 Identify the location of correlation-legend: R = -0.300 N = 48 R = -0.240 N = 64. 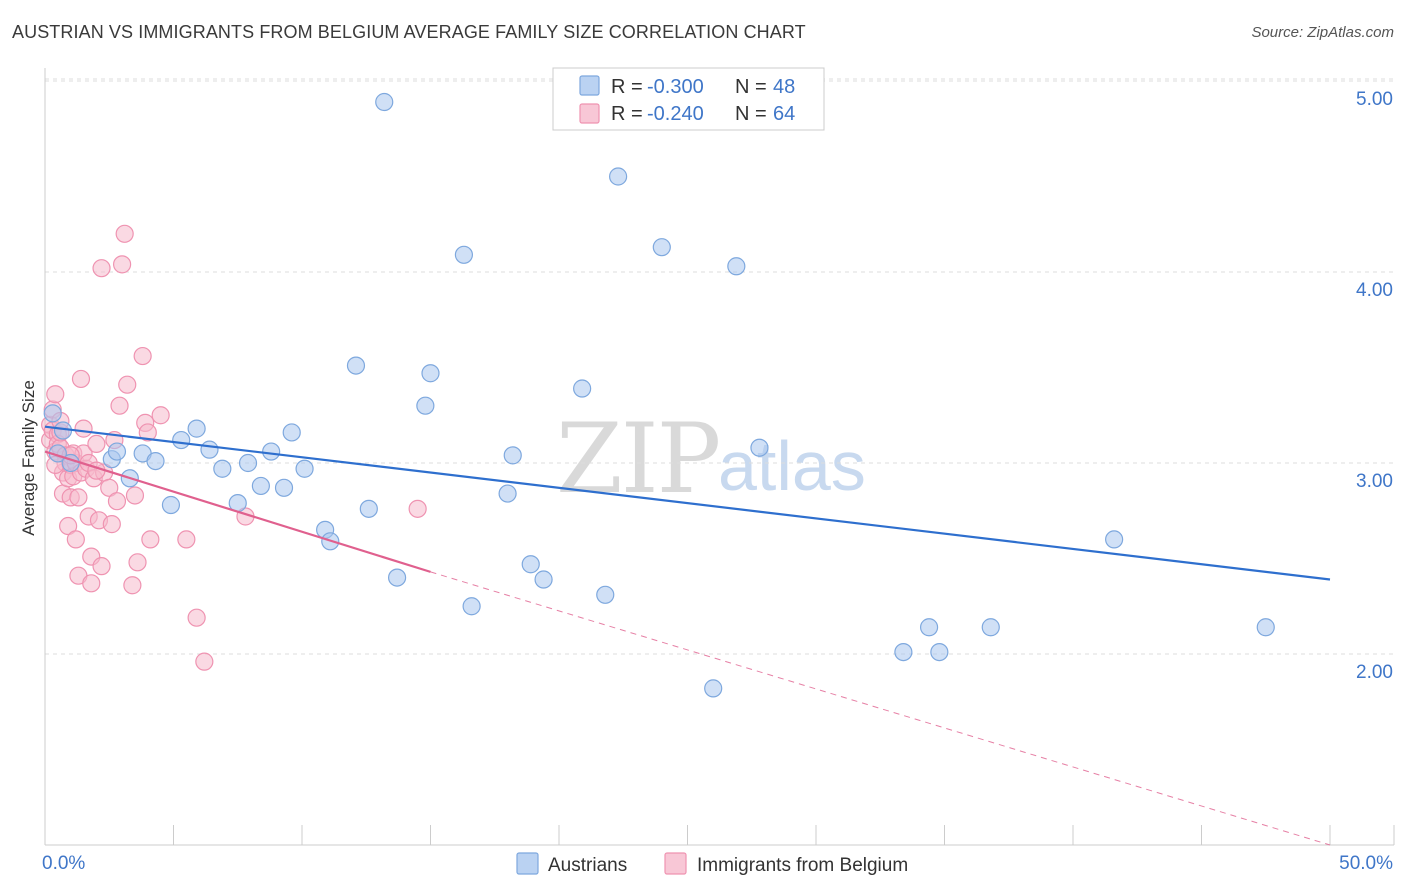
(688, 99).